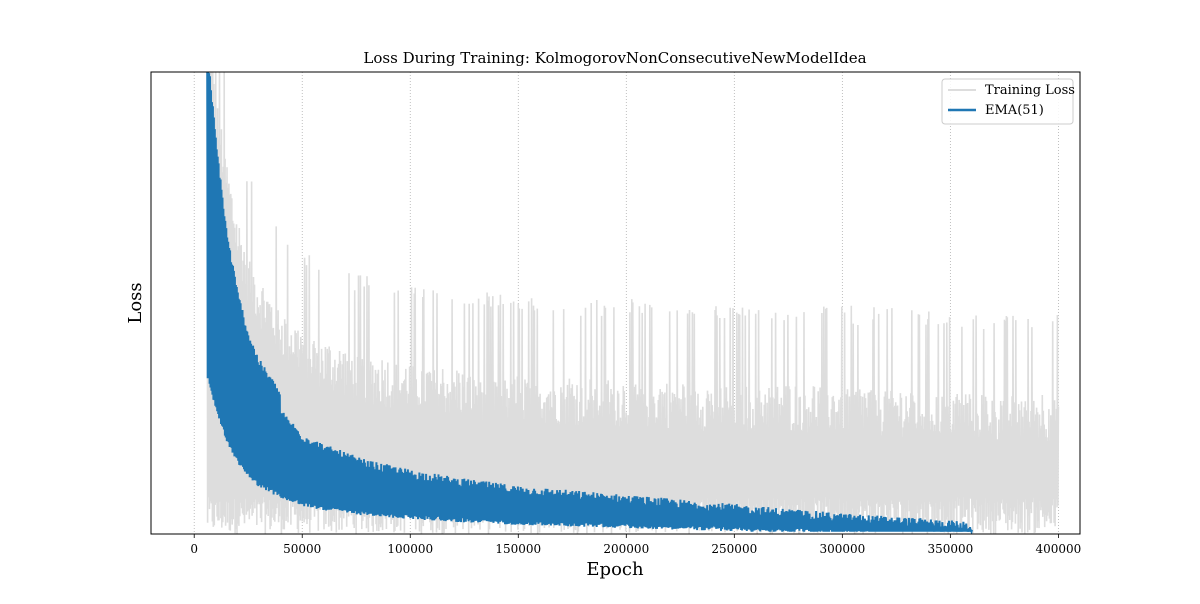  Describe the element at coordinates (615, 569) in the screenshot. I see `x-axis-label: Epoch` at that location.